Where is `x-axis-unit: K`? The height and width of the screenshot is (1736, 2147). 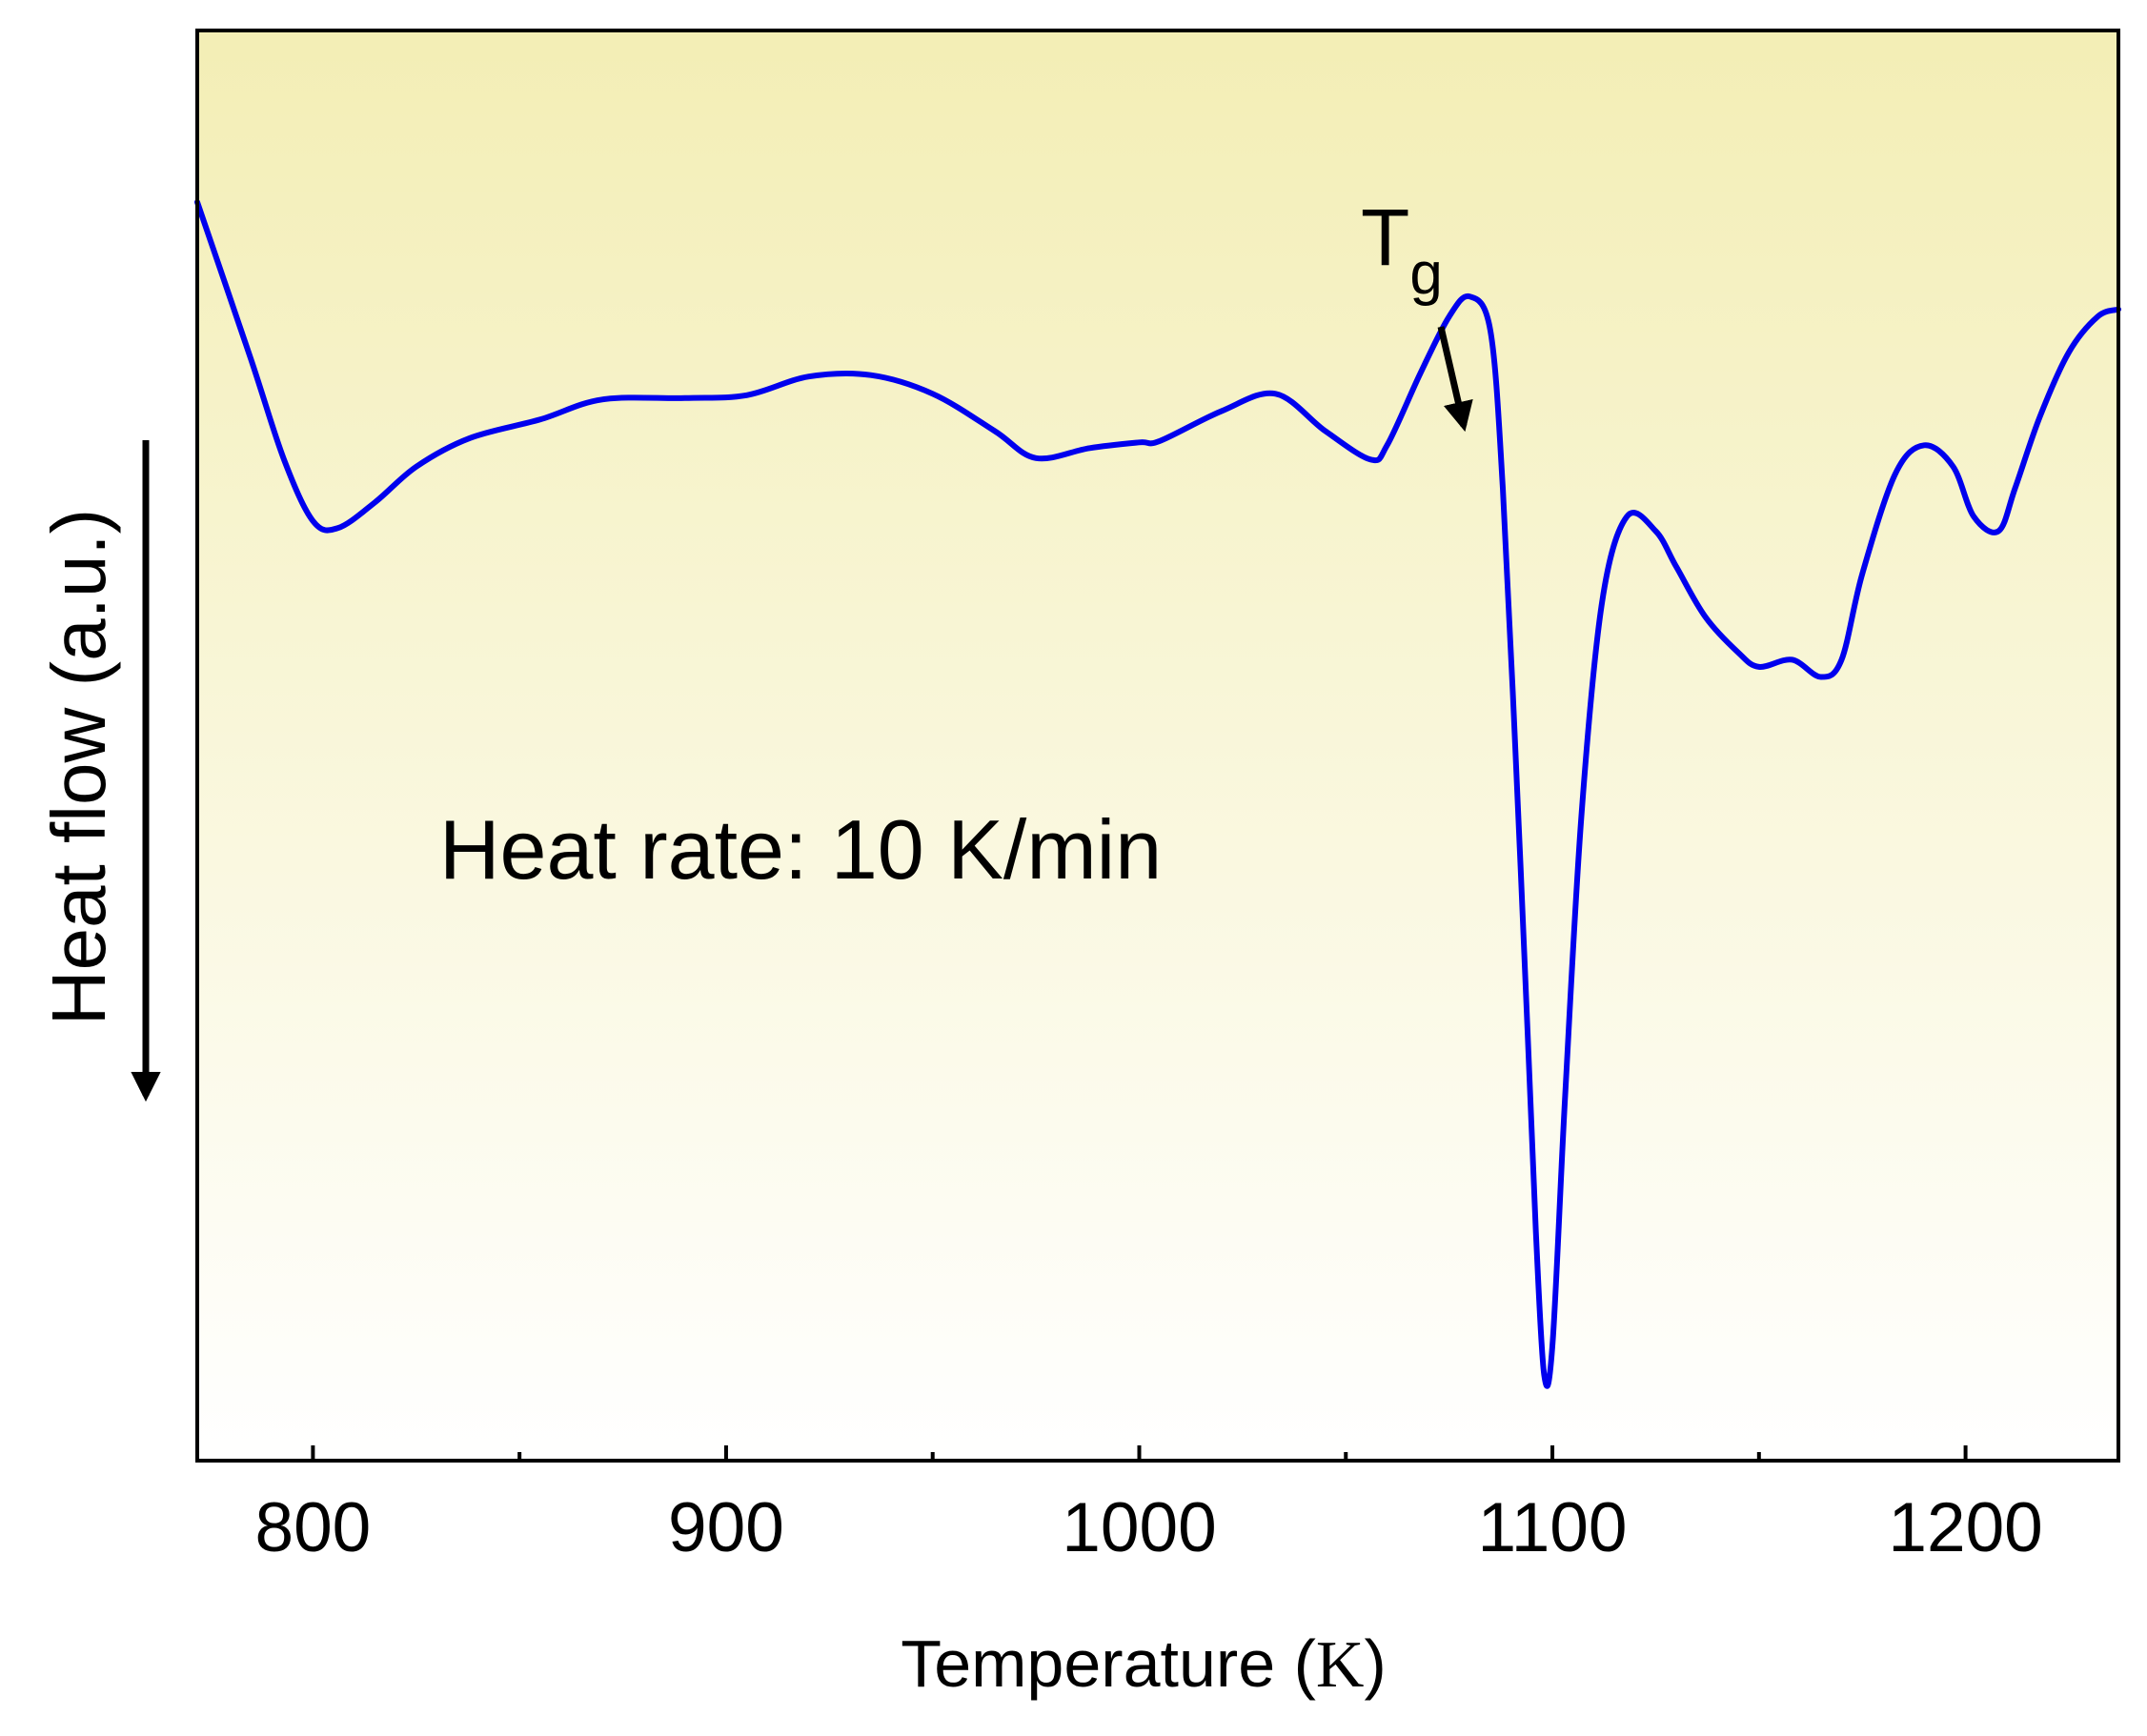 x-axis-unit: K is located at coordinates (1341, 1665).